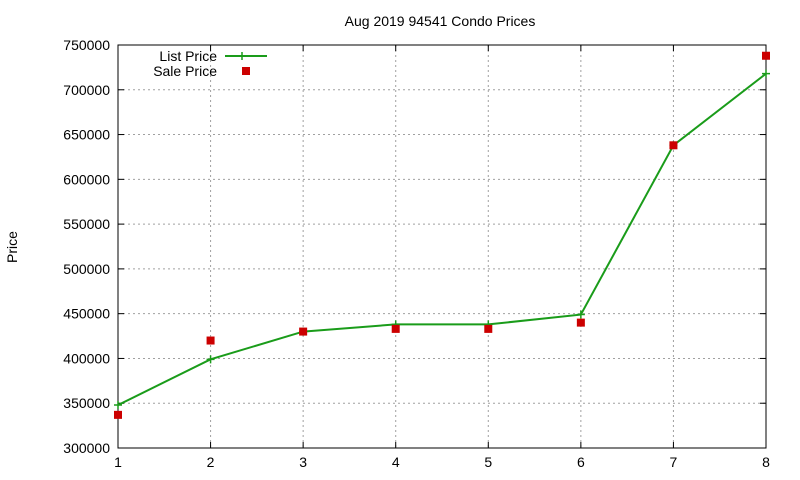 The height and width of the screenshot is (480, 800). What do you see at coordinates (396, 462) in the screenshot?
I see `x-tick-label: 4` at bounding box center [396, 462].